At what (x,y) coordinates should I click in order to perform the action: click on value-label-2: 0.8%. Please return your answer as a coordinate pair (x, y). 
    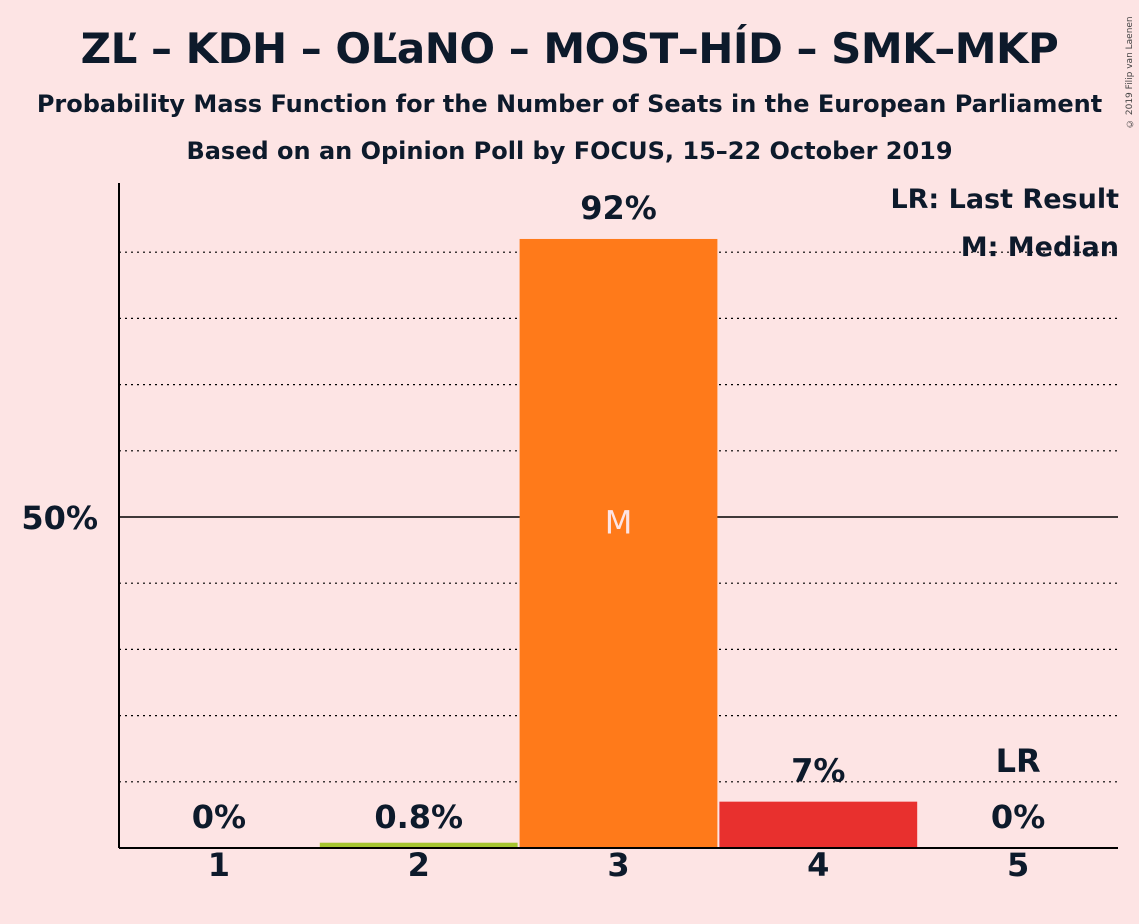
    Looking at the image, I should click on (418, 817).